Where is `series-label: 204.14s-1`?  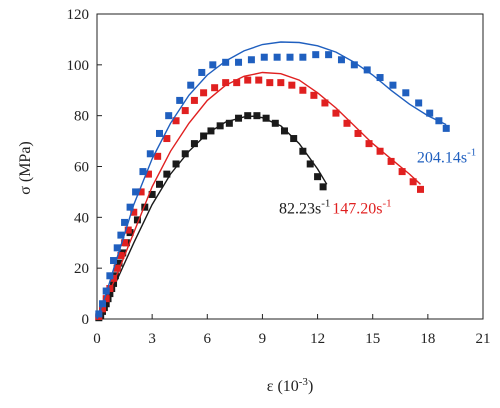 series-label: 204.14s-1 is located at coordinates (446, 157).